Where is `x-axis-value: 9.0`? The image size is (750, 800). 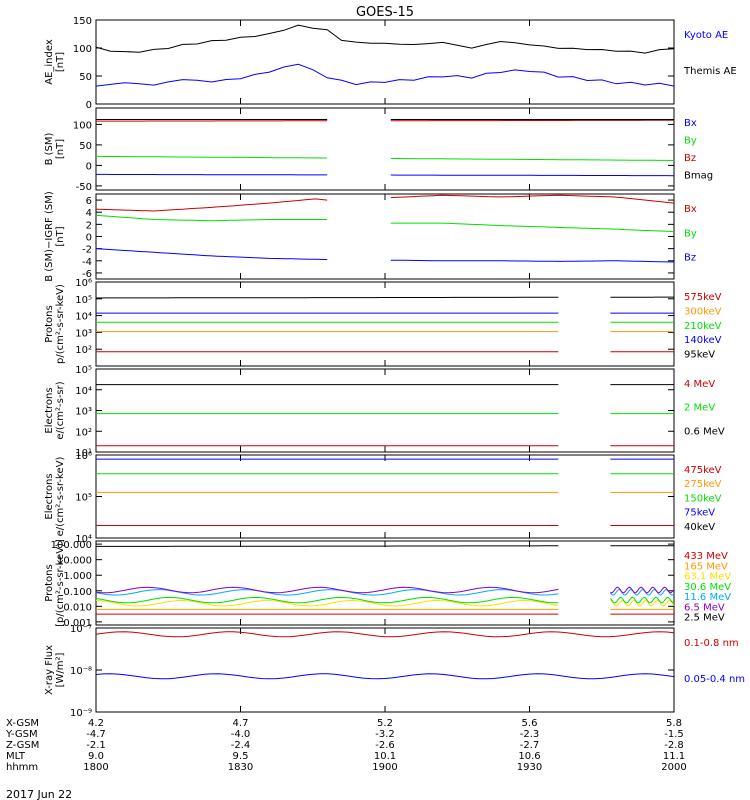
x-axis-value: 9.0 is located at coordinates (96, 756).